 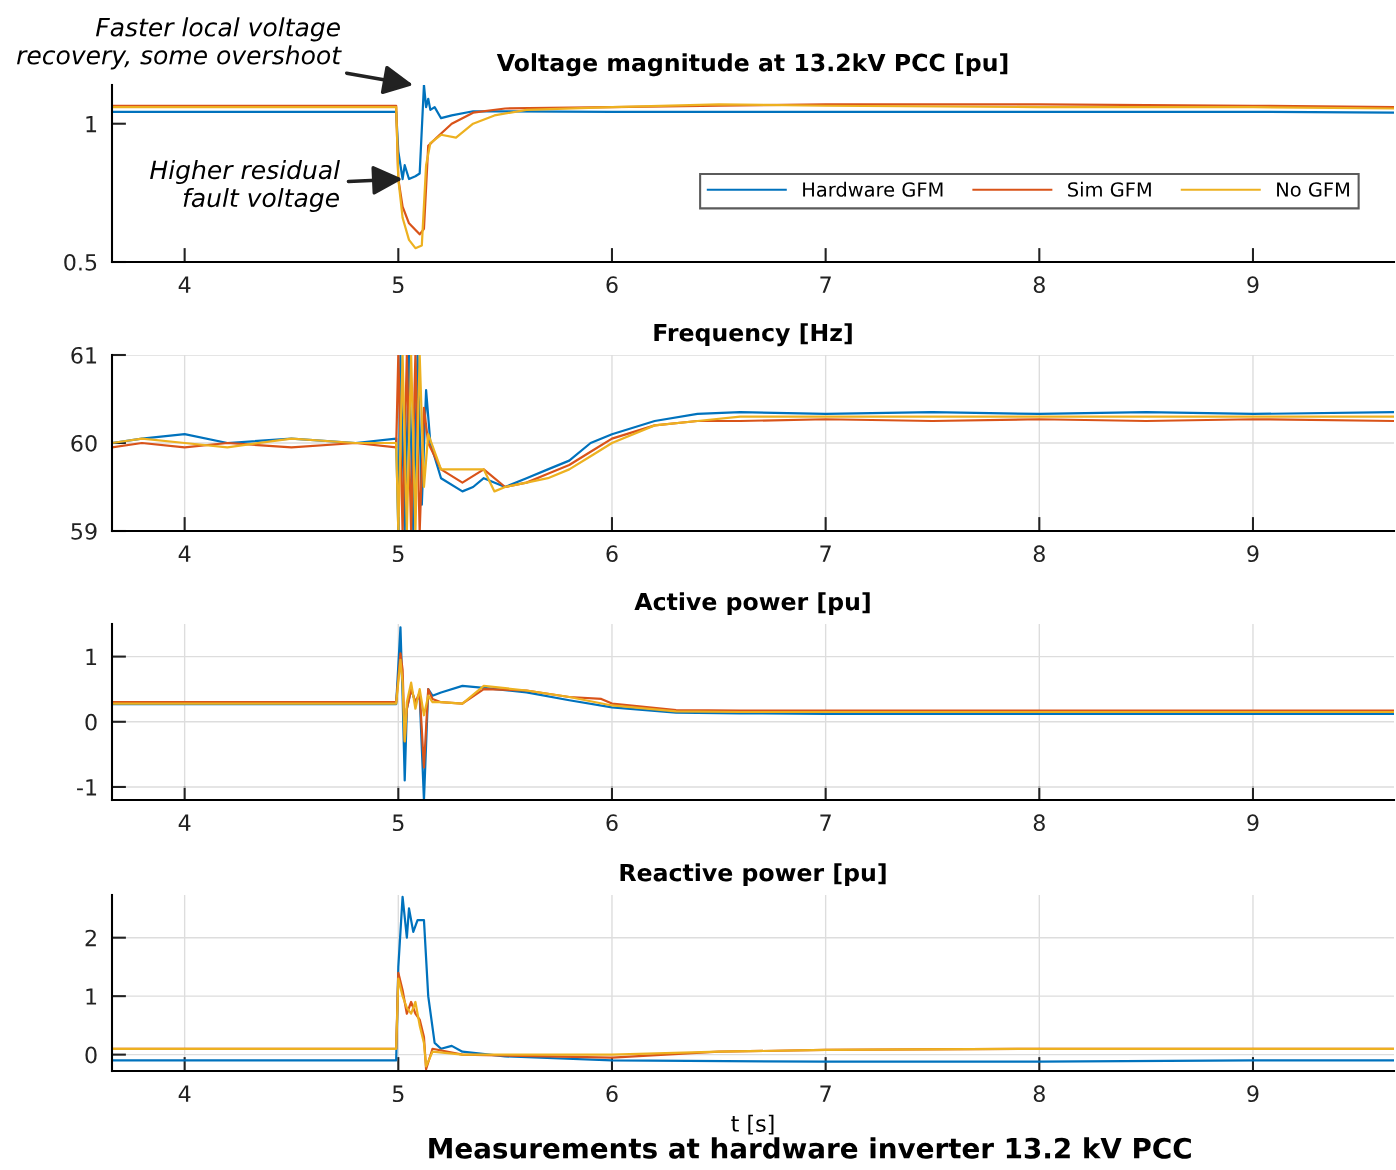 I want to click on chart-title: Frequency [Hz], so click(x=753, y=335).